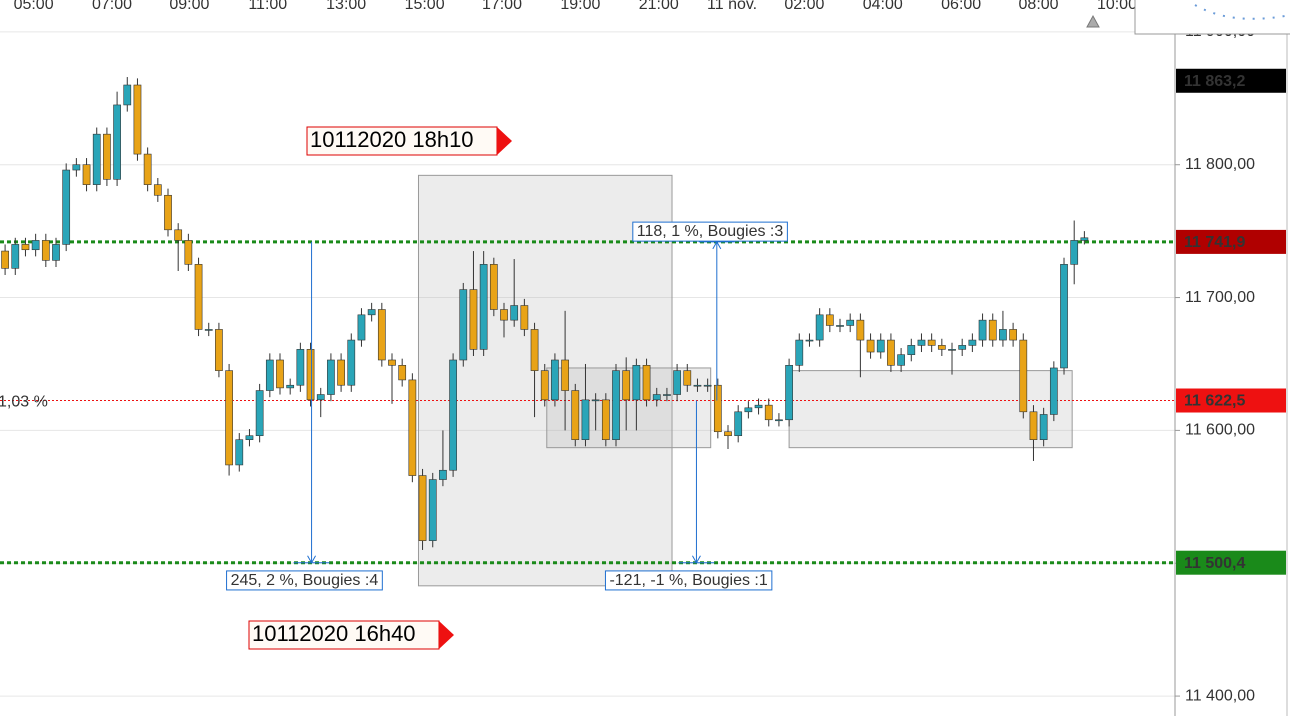 The height and width of the screenshot is (716, 1290). Describe the element at coordinates (189, 6) in the screenshot. I see `x-tick-label: 09:00` at that location.